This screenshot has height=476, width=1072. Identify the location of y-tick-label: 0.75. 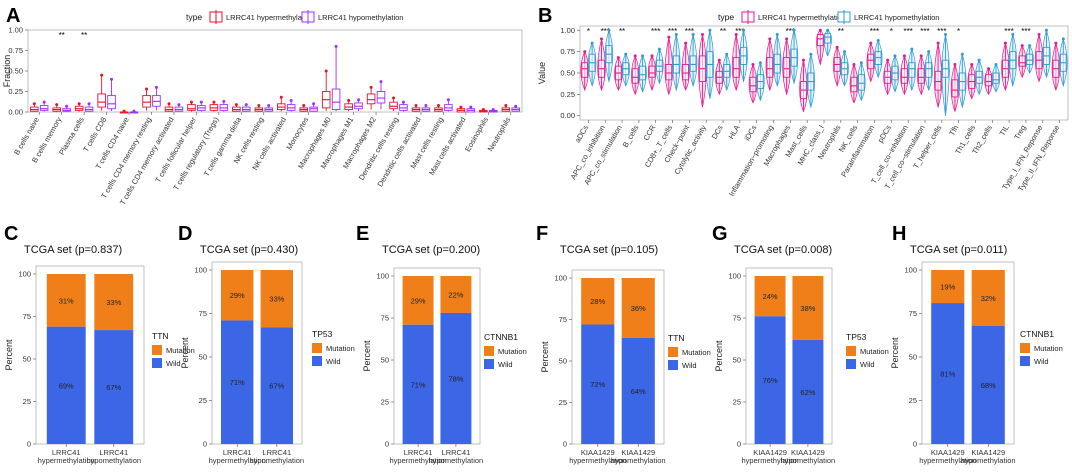
(567, 51).